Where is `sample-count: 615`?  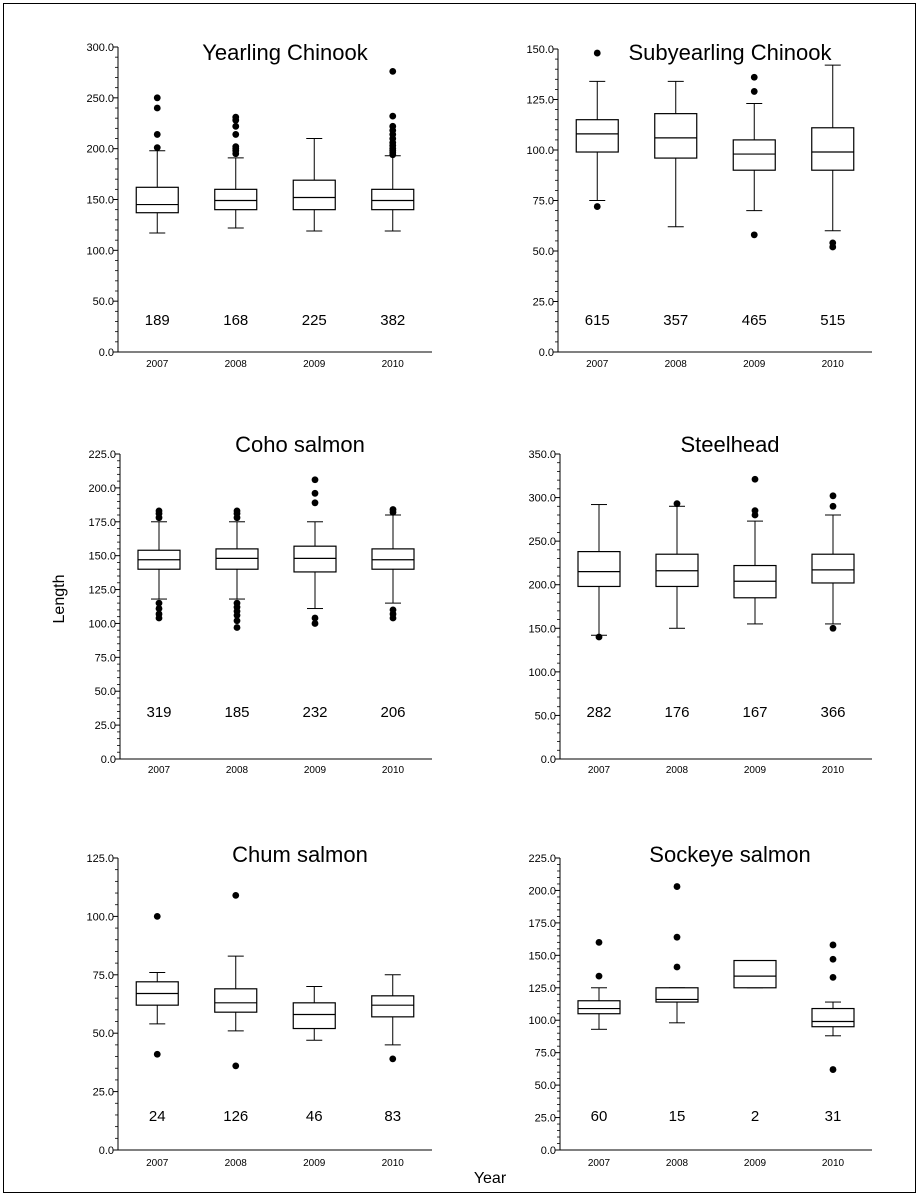
sample-count: 615 is located at coordinates (597, 320).